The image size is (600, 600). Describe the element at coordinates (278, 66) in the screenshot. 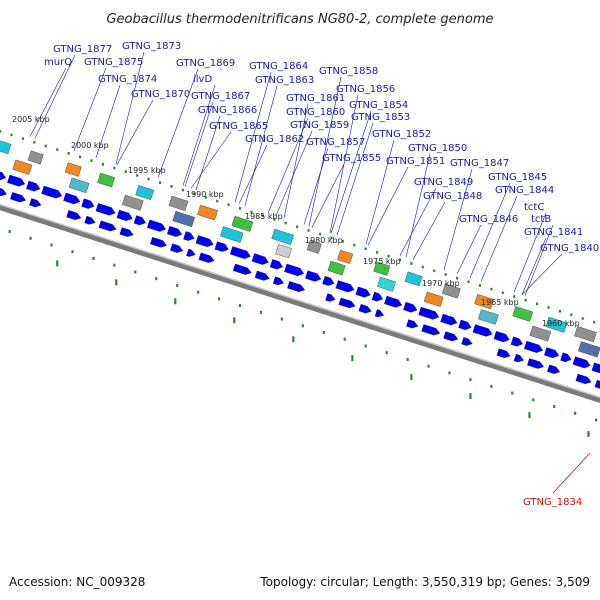

I see `gene-label: GTNG_1864` at that location.